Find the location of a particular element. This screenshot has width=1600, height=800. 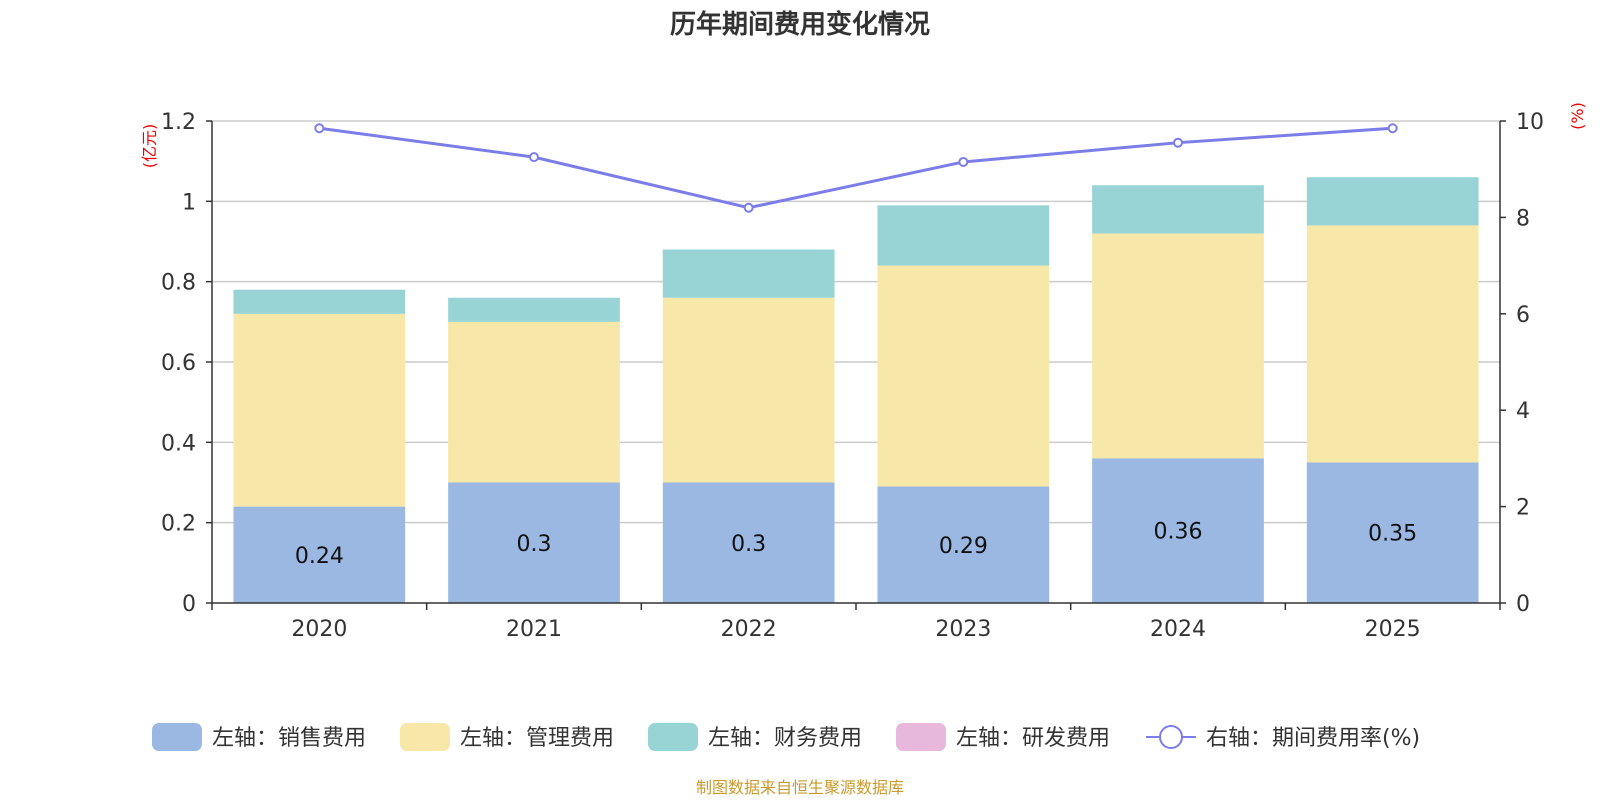

bar-2-2022 is located at coordinates (748, 390).